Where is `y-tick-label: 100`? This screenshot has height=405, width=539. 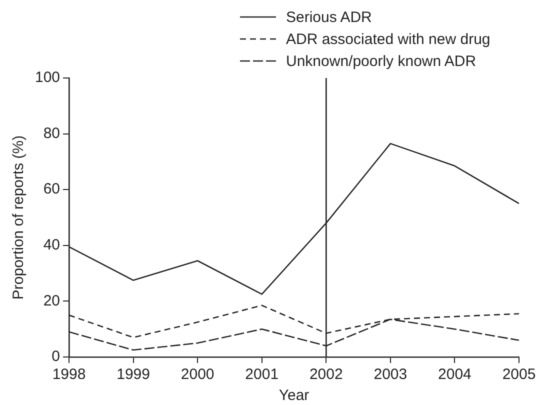
y-tick-label: 100 is located at coordinates (47, 77).